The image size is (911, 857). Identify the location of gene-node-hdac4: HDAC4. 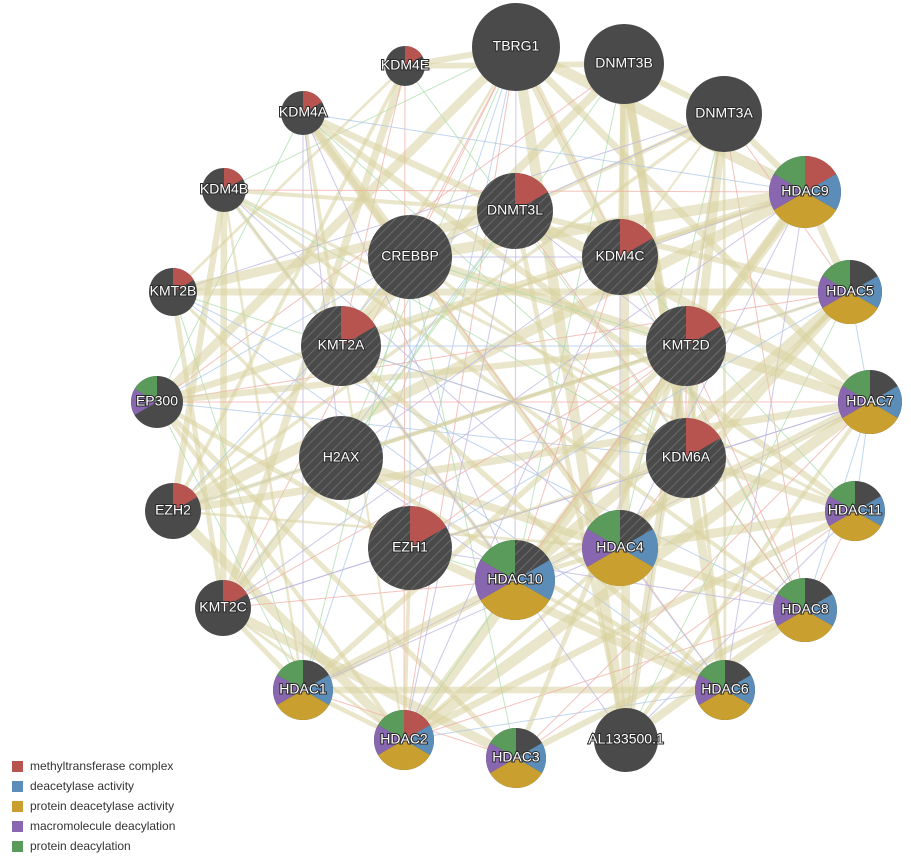
(620, 548).